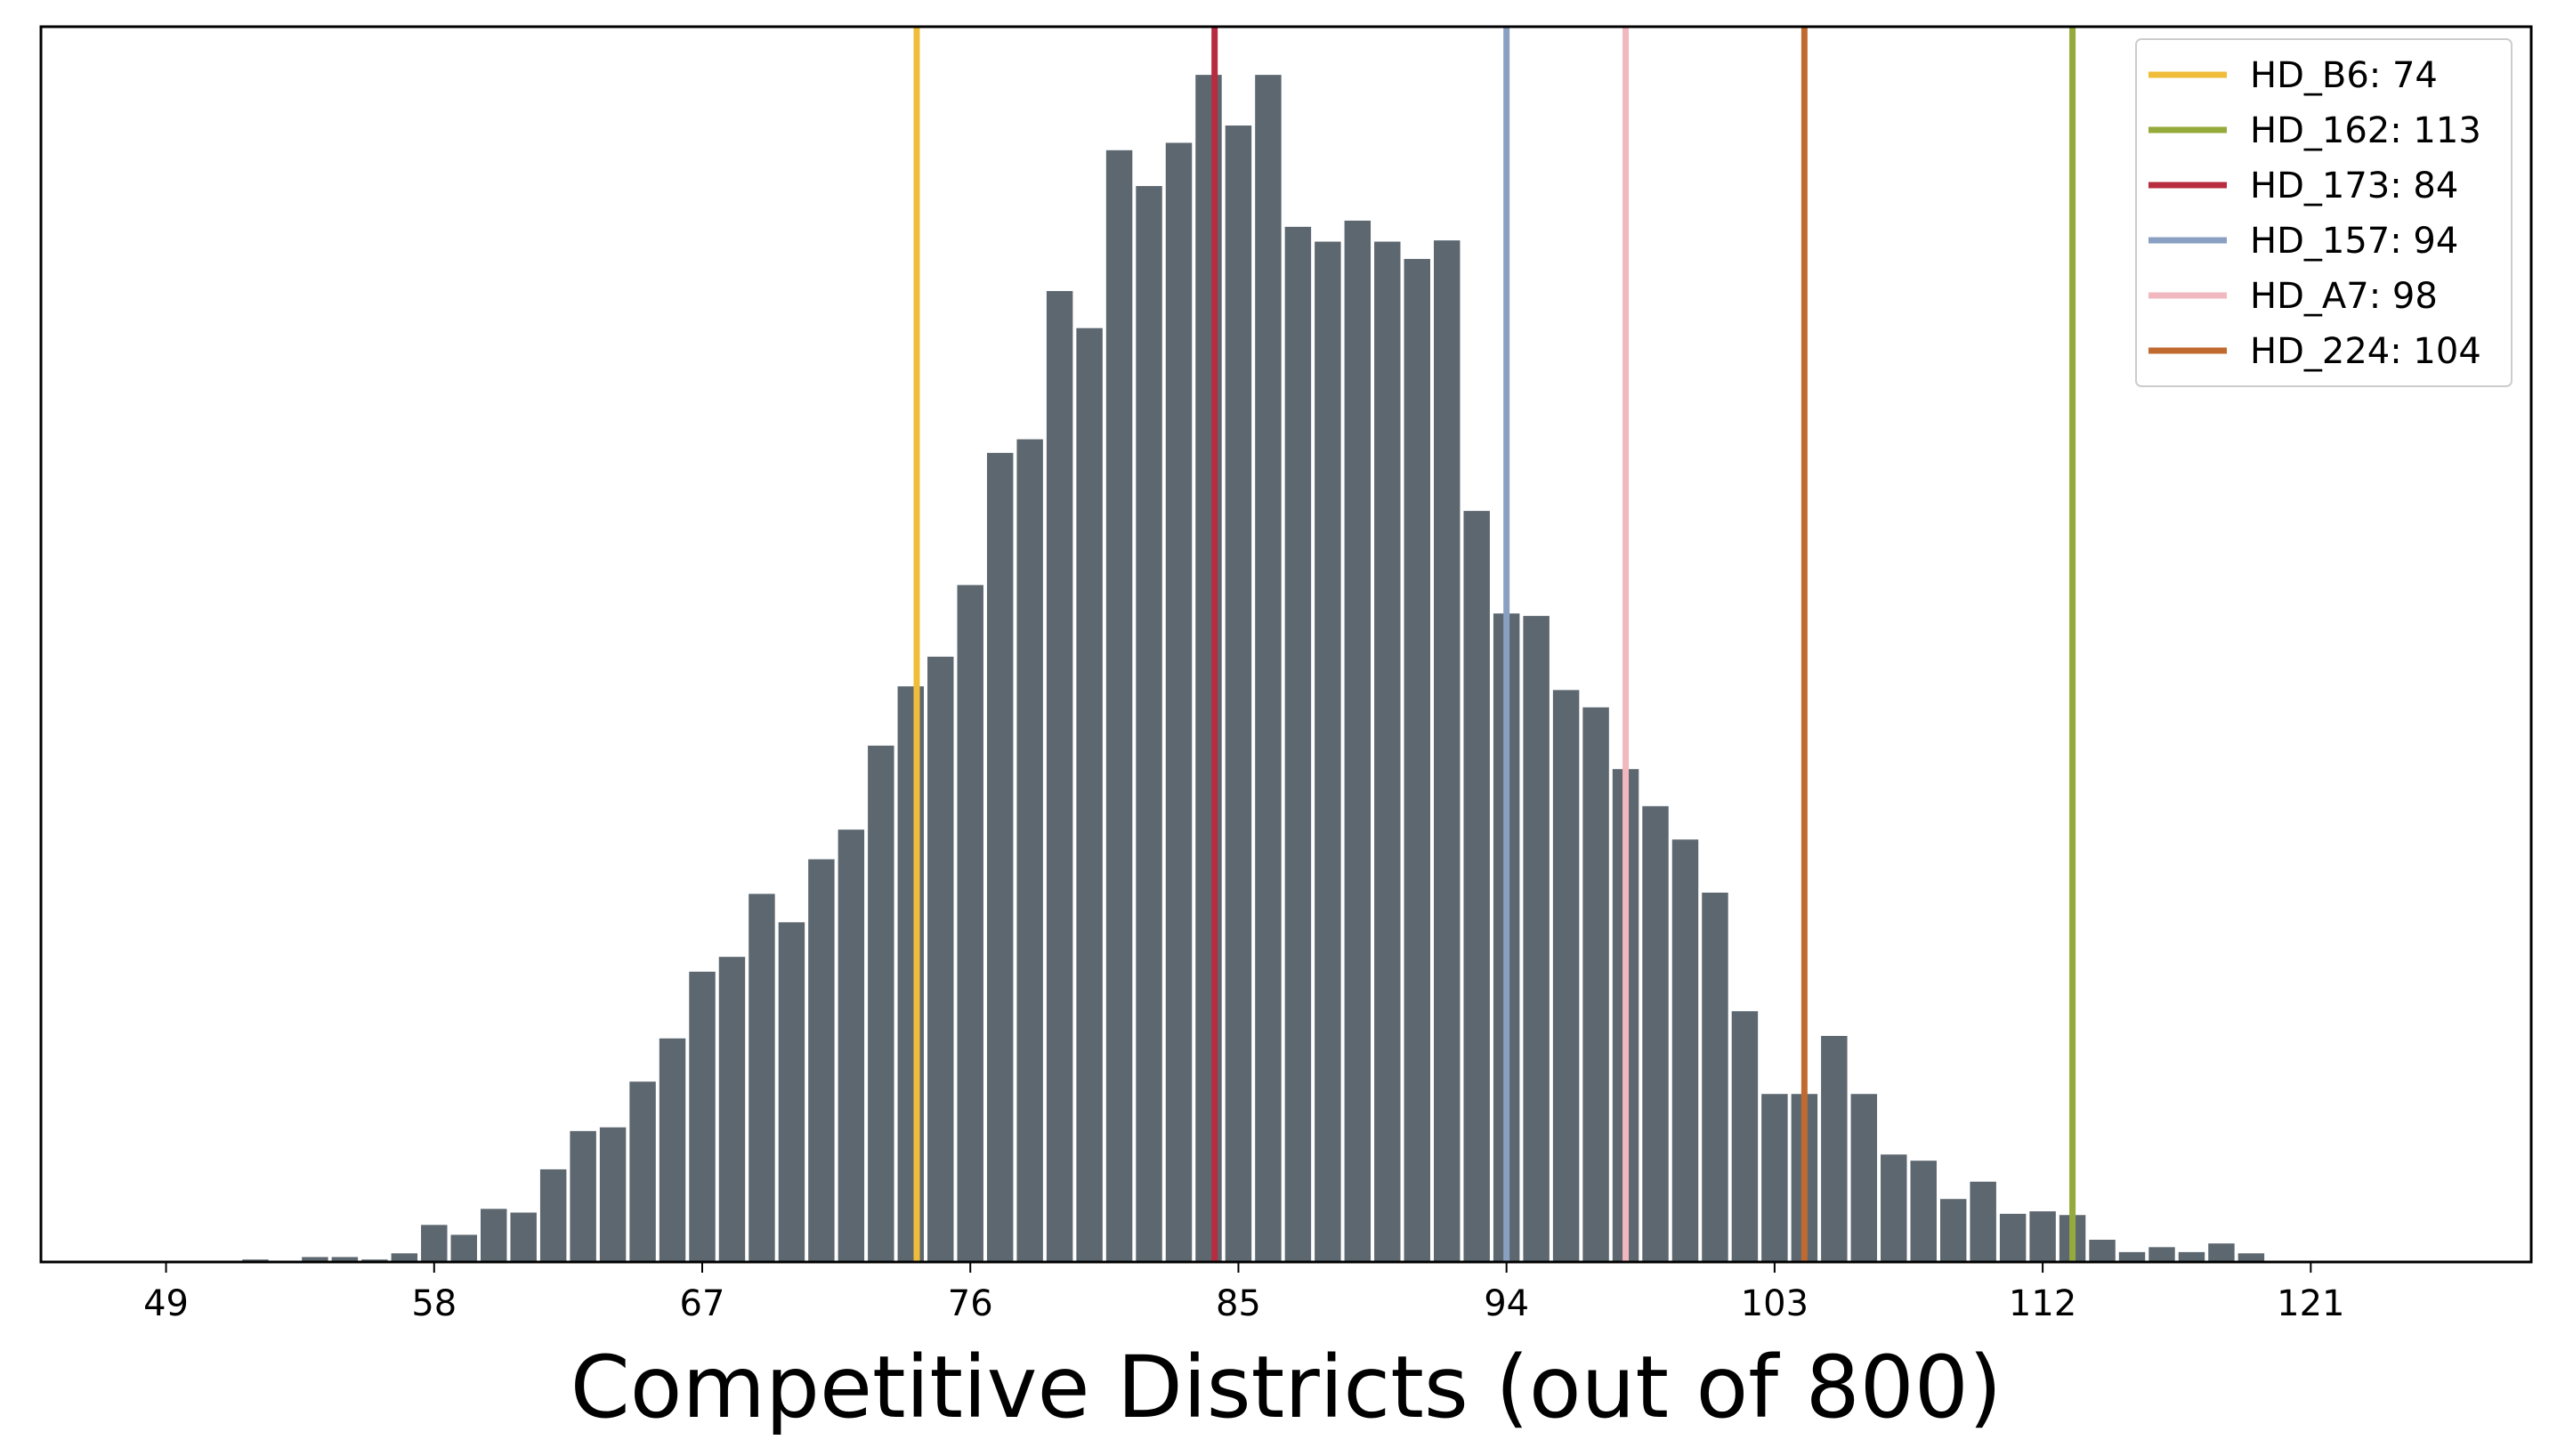 The image size is (2549, 1456). I want to click on x-tick-label: 103, so click(1775, 1303).